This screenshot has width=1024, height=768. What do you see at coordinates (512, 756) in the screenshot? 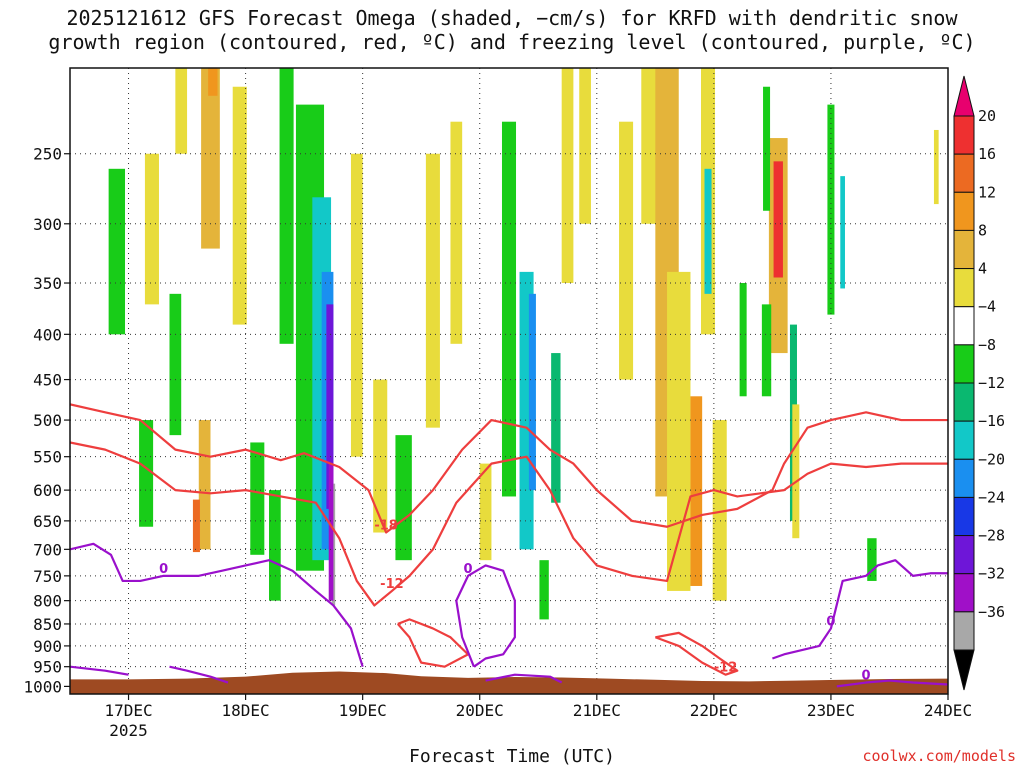
I see `x-axis-label: Forecast Time (UTC)` at bounding box center [512, 756].